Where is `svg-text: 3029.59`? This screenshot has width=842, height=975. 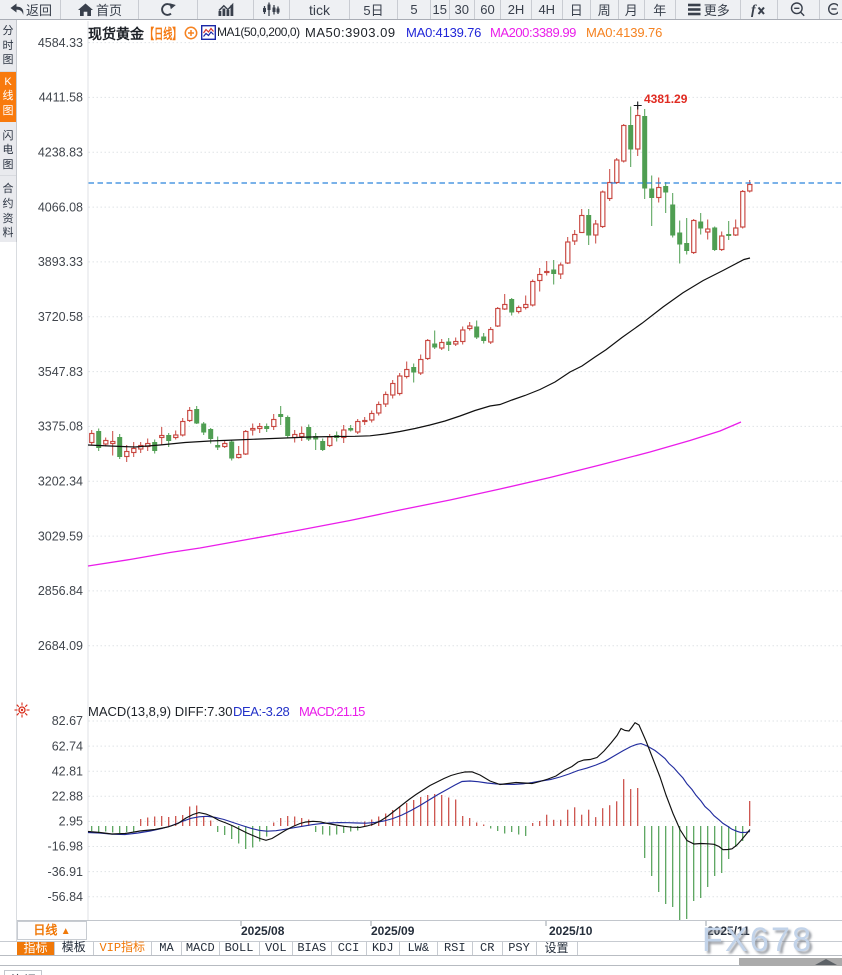 svg-text: 3029.59 is located at coordinates (60, 536).